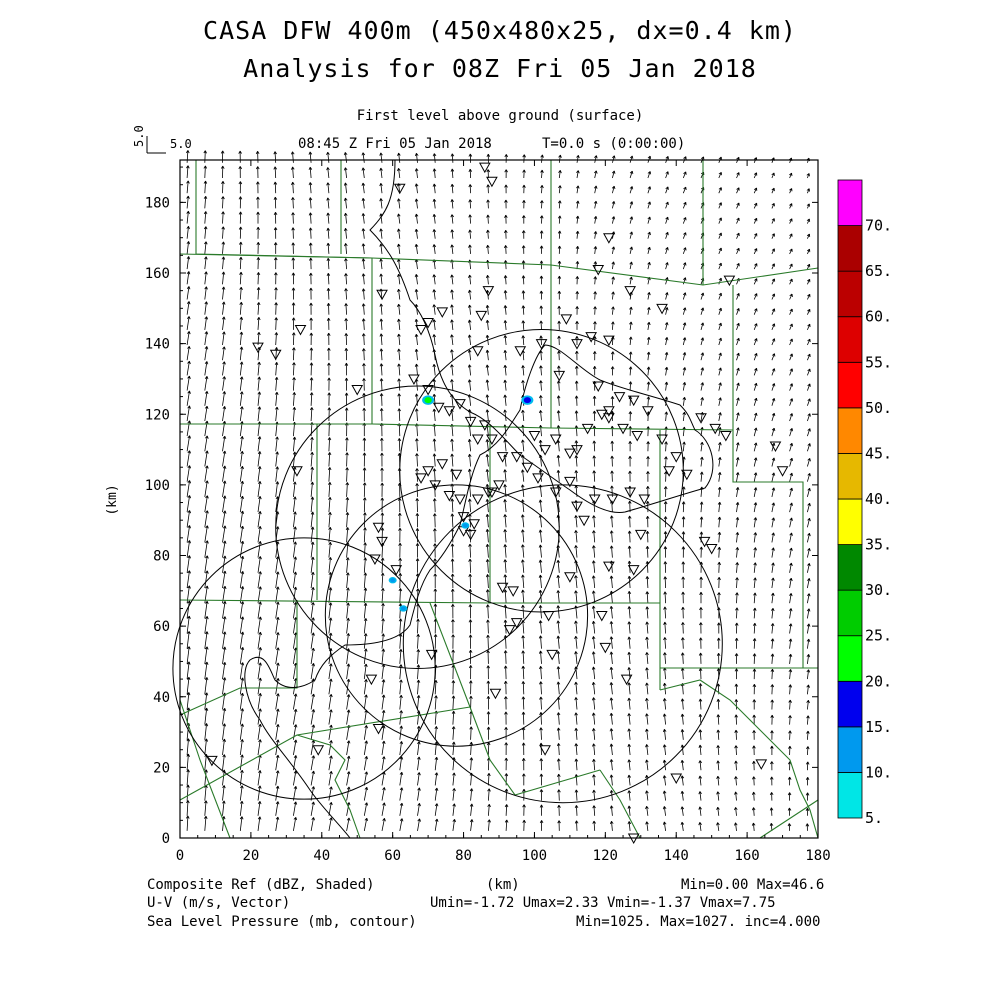 The width and height of the screenshot is (1000, 1000). What do you see at coordinates (746, 856) in the screenshot?
I see `x-tick-label: 160` at bounding box center [746, 856].